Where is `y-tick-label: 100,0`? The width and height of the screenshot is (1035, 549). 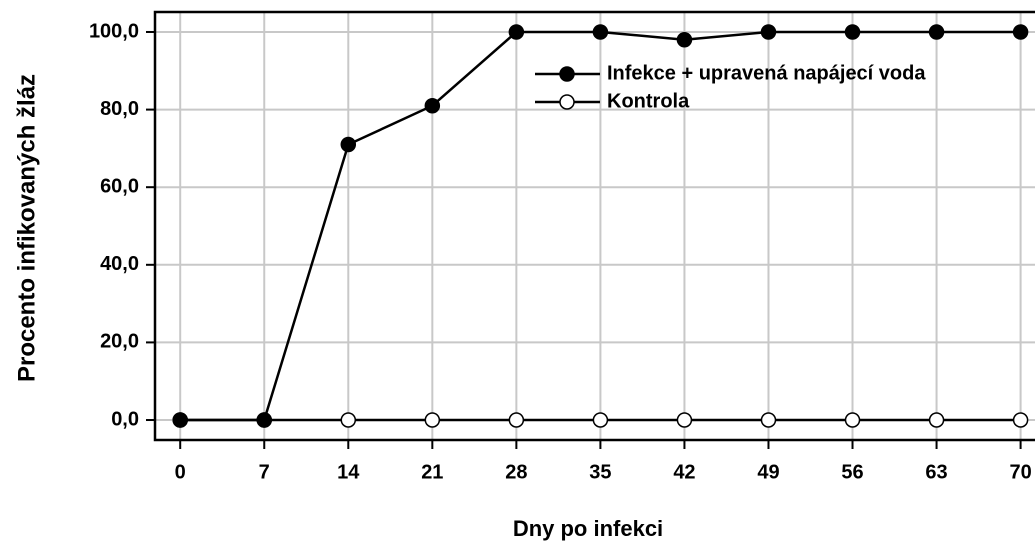
y-tick-label: 100,0 is located at coordinates (114, 31).